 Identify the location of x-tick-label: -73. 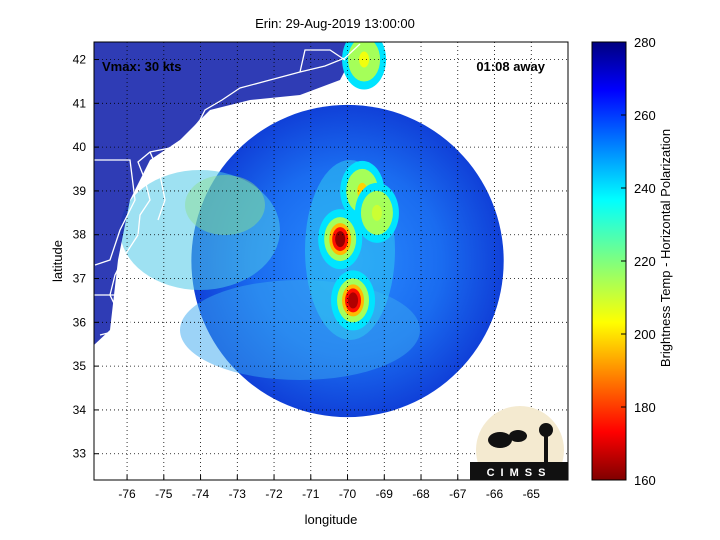
(238, 494).